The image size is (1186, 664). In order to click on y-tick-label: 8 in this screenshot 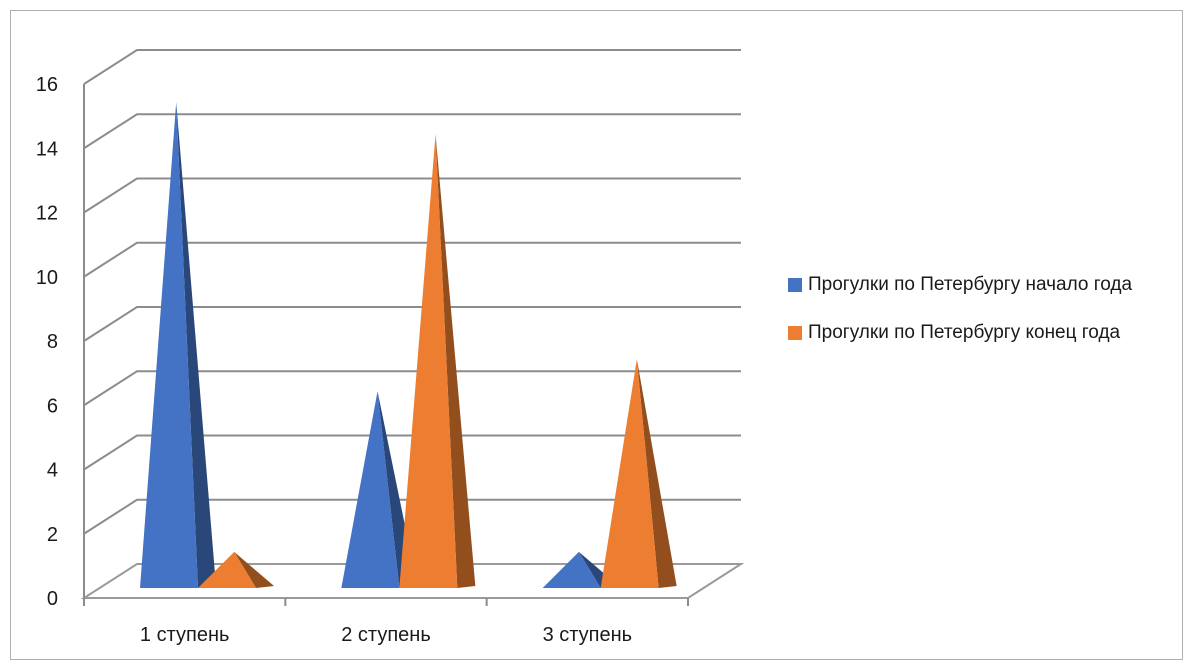, I will do `click(52, 342)`.